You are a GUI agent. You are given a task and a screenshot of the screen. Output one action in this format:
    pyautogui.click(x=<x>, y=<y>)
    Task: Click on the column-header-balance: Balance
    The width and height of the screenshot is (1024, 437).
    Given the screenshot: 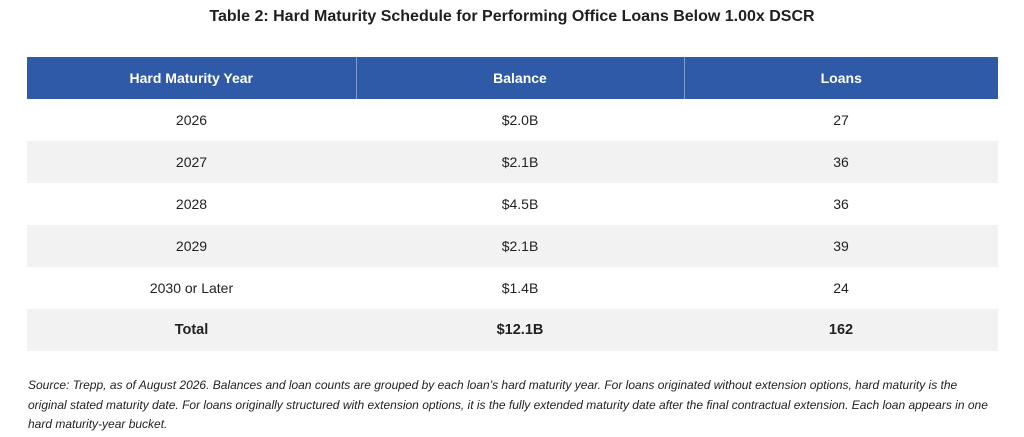 What is the action you would take?
    pyautogui.click(x=519, y=78)
    